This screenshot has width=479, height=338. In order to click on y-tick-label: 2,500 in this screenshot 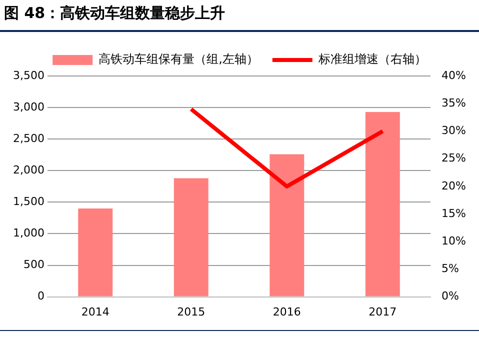, I will do `click(28, 138)`.